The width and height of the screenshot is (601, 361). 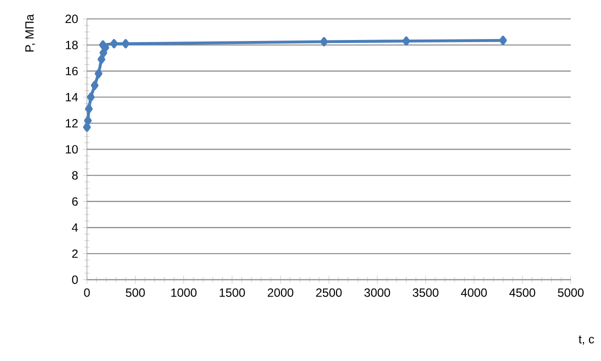 What do you see at coordinates (72, 19) in the screenshot?
I see `y-tick-label: 20` at bounding box center [72, 19].